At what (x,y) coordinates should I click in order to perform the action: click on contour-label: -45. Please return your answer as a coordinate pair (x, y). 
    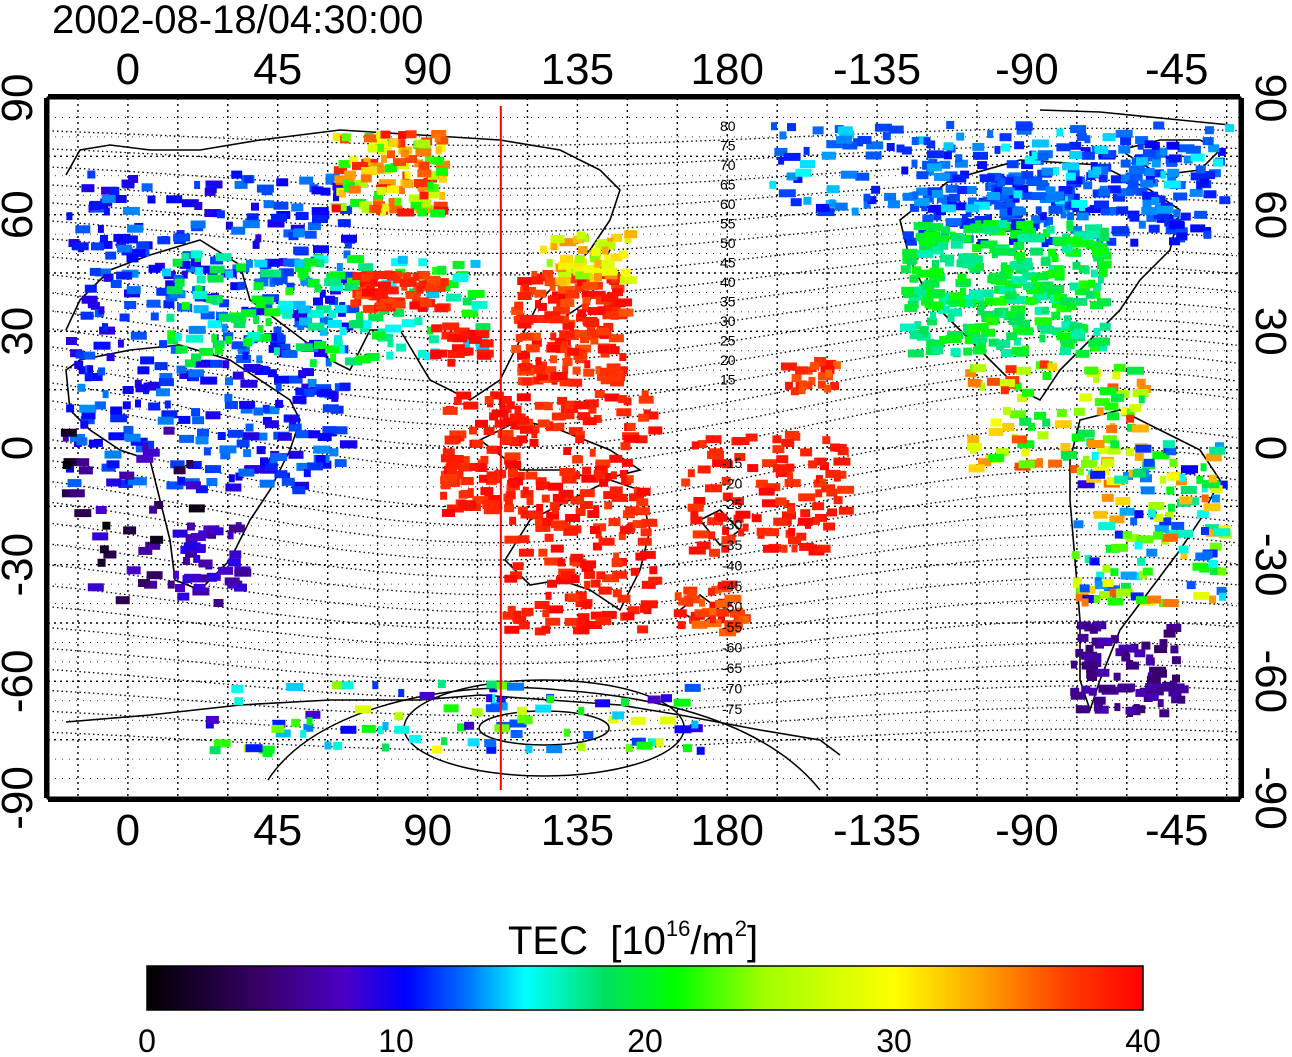
    Looking at the image, I should click on (732, 586).